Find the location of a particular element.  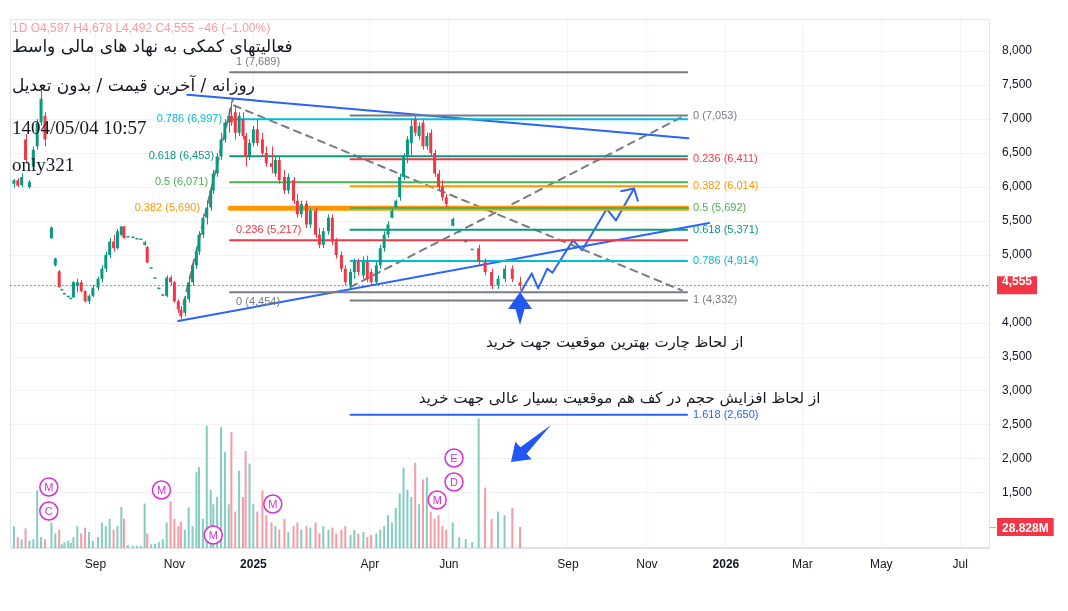

y-tick-label: 6,000 is located at coordinates (1017, 186).